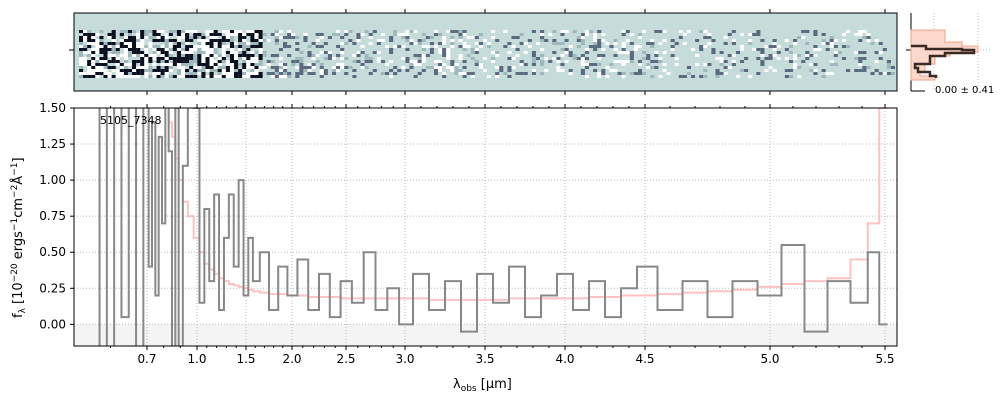 The image size is (1000, 400). What do you see at coordinates (52, 252) in the screenshot?
I see `y-tick-label: 0.50` at bounding box center [52, 252].